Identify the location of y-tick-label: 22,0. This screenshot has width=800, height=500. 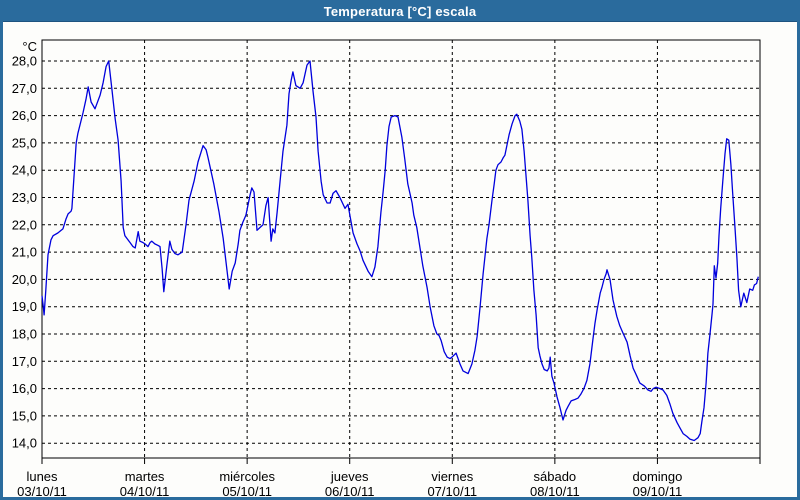
(24, 224).